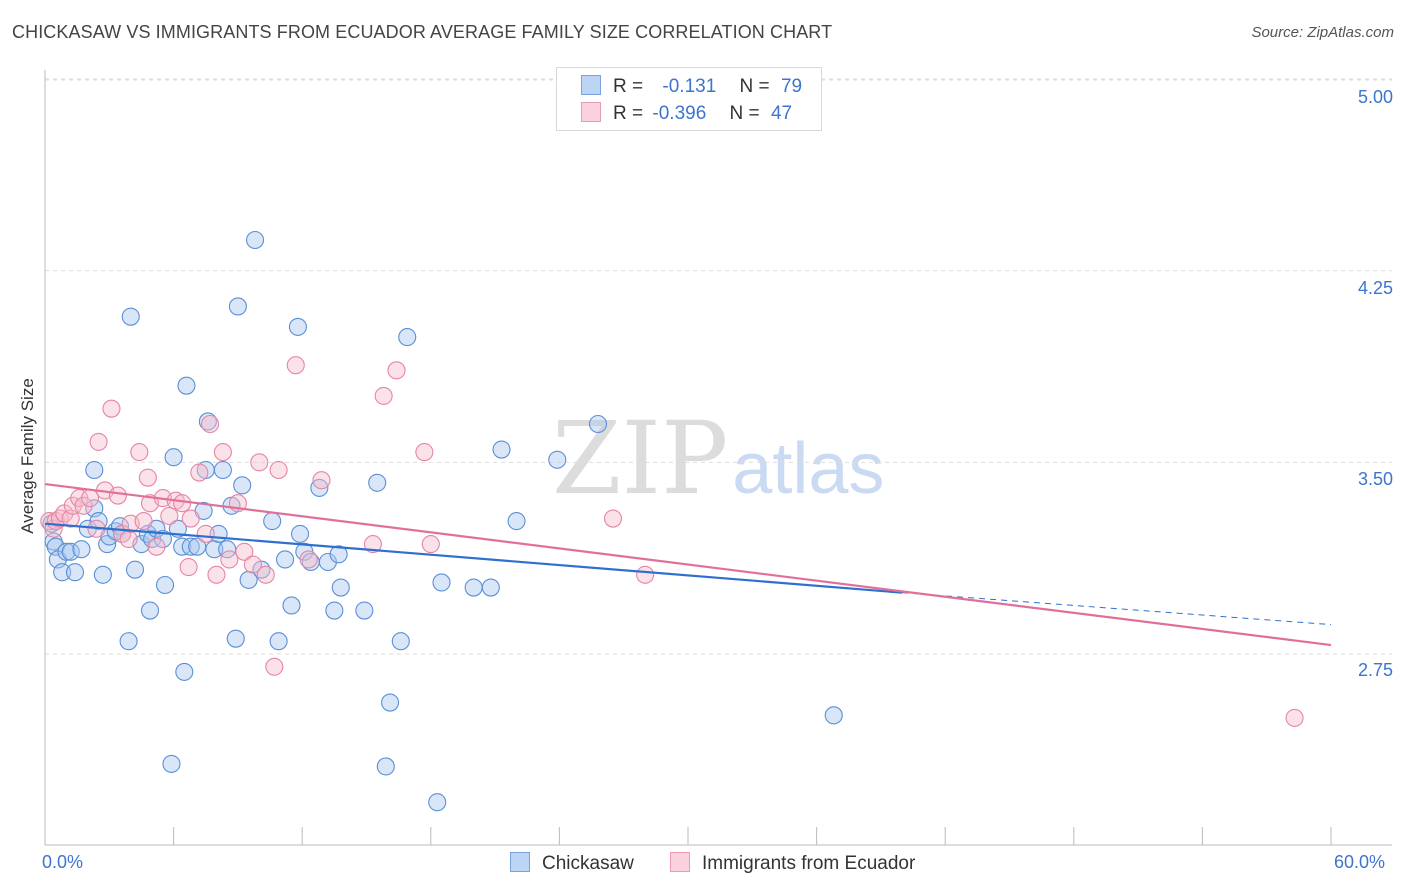 The height and width of the screenshot is (892, 1406). I want to click on legend-swatch-pink, so click(591, 112).